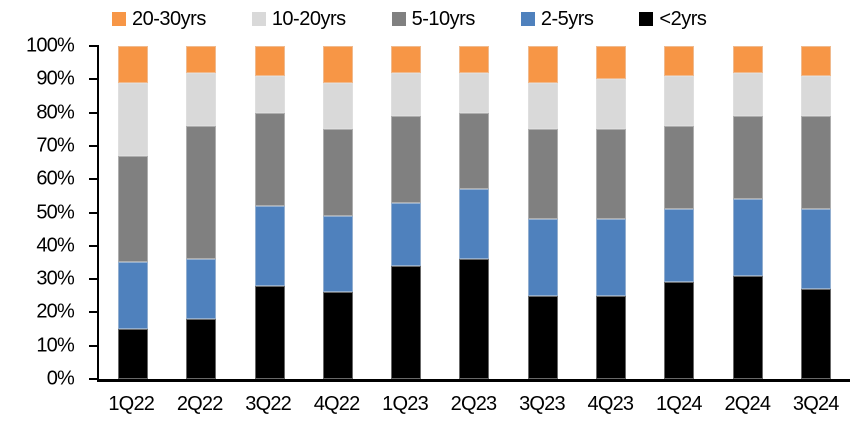  I want to click on bar-segment-510yrs-1q22, so click(133, 209).